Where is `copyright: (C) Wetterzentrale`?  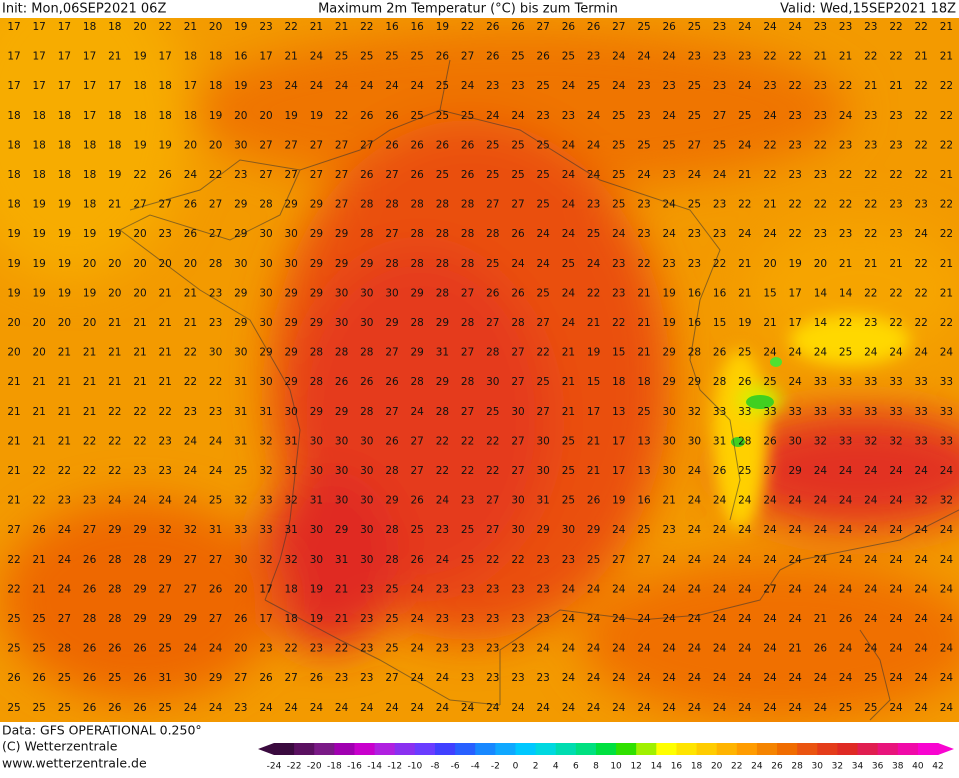
copyright: (C) Wetterzentrale is located at coordinates (60, 746).